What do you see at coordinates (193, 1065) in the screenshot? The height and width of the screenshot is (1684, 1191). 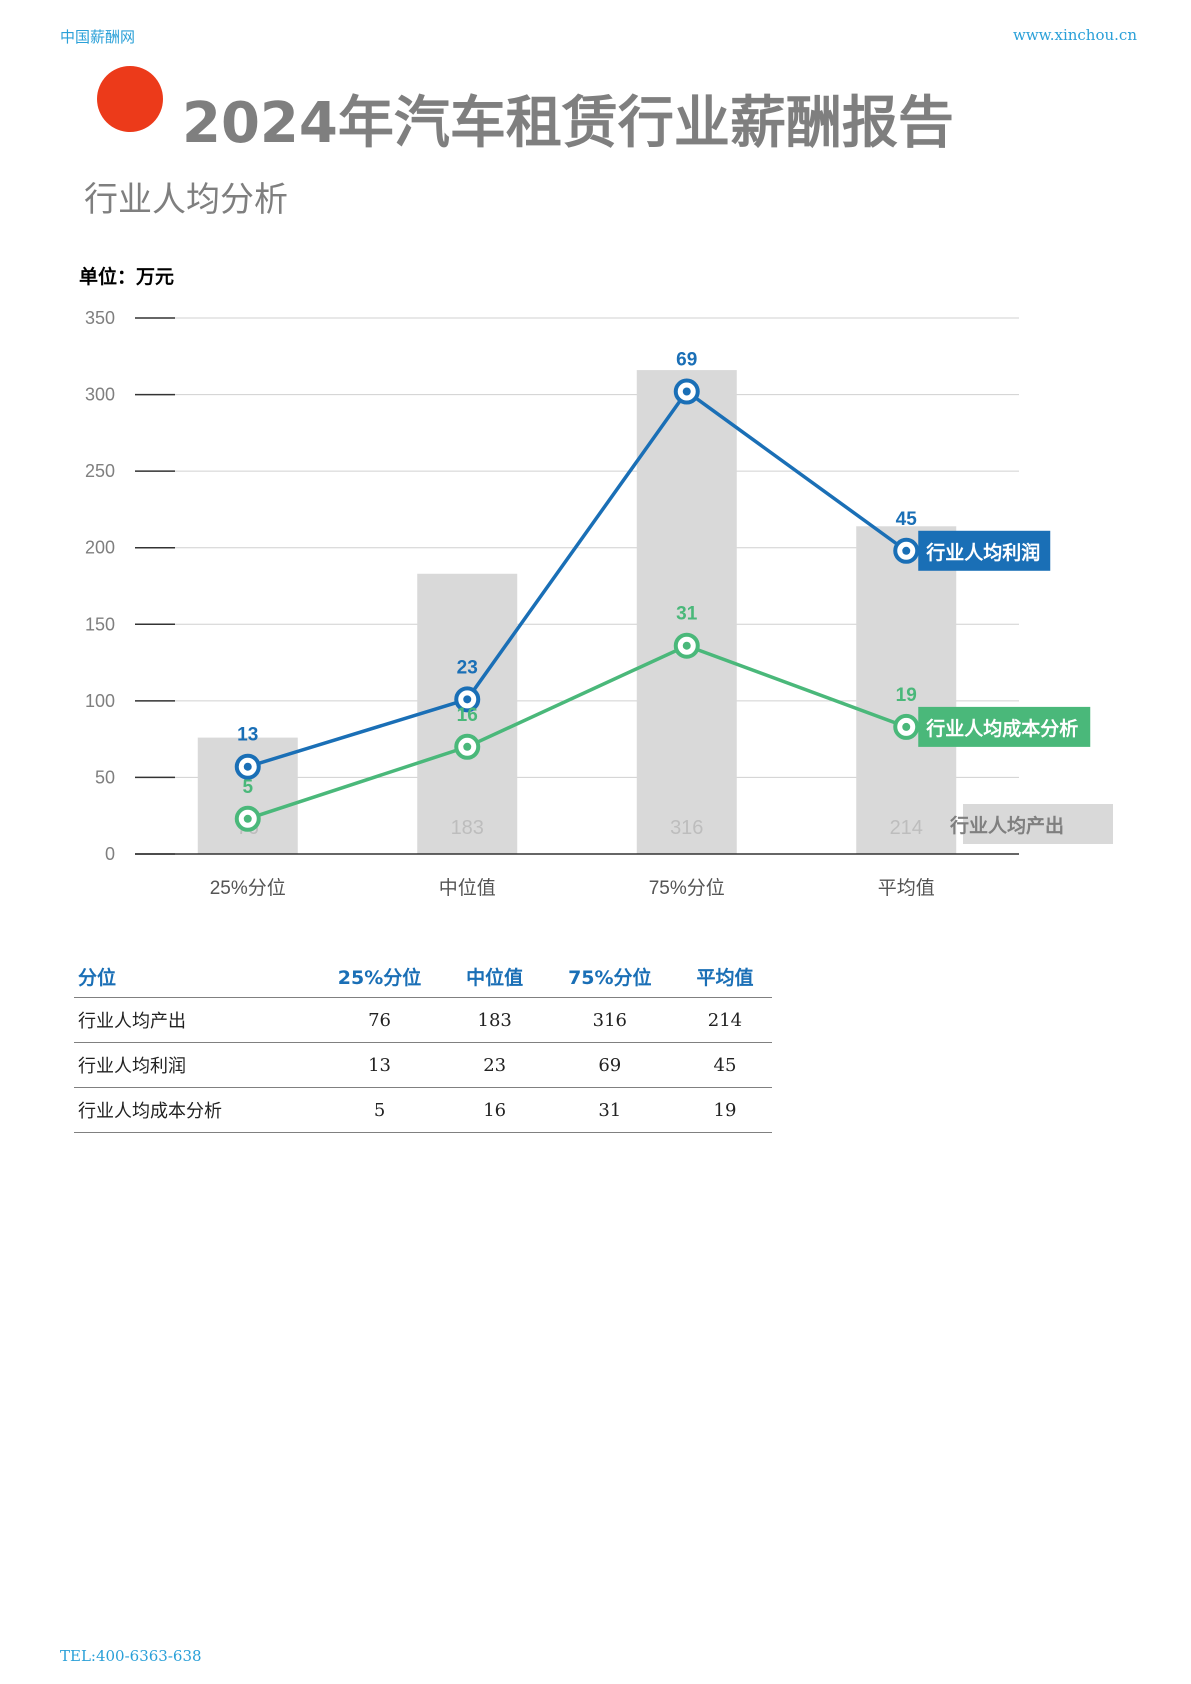 I see `row-label: 行业人均利润` at bounding box center [193, 1065].